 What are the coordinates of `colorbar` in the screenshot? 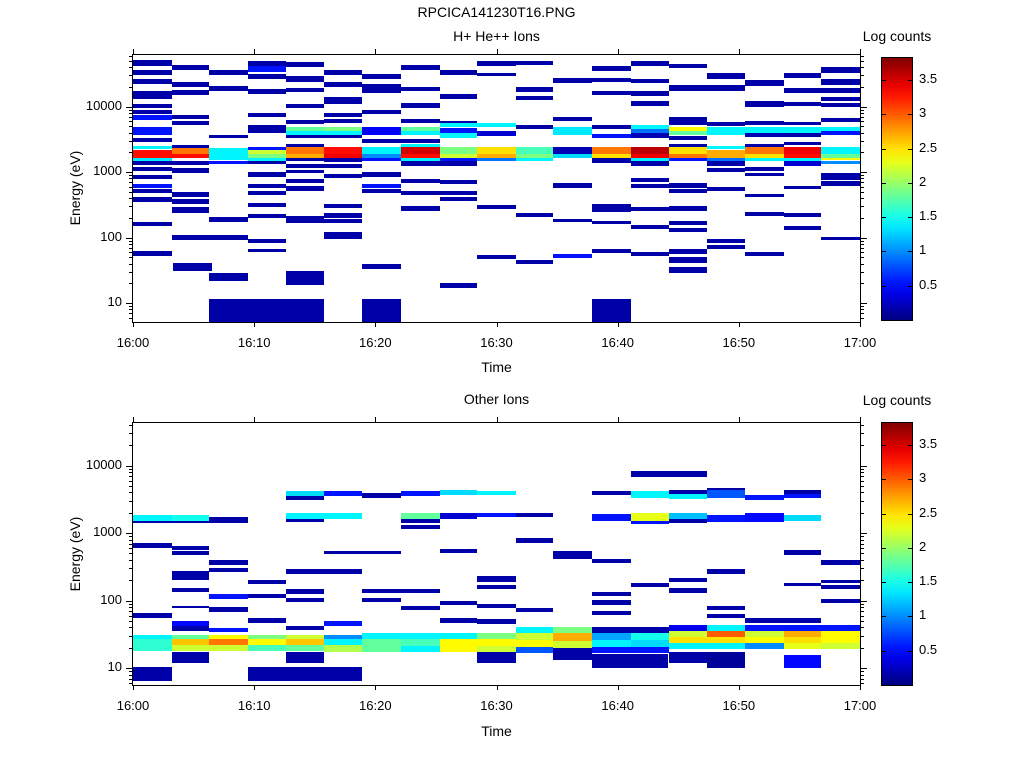 It's located at (897, 554).